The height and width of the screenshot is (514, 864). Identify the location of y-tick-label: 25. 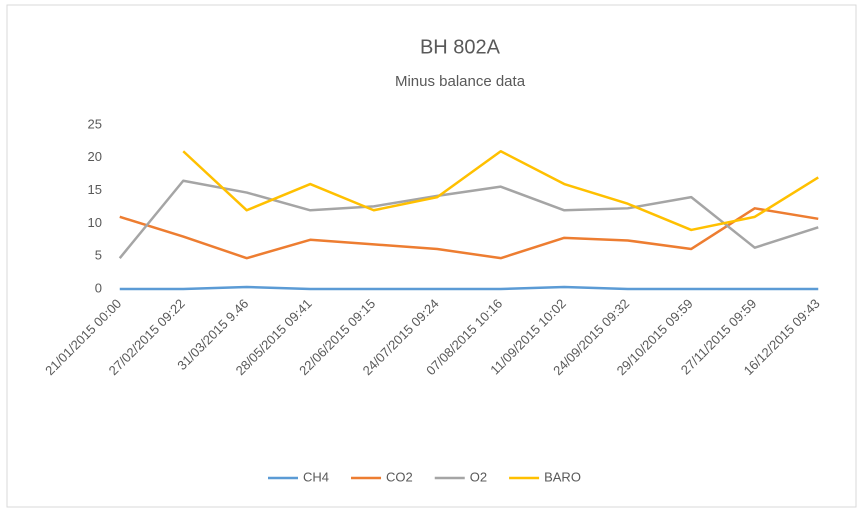
(95, 123).